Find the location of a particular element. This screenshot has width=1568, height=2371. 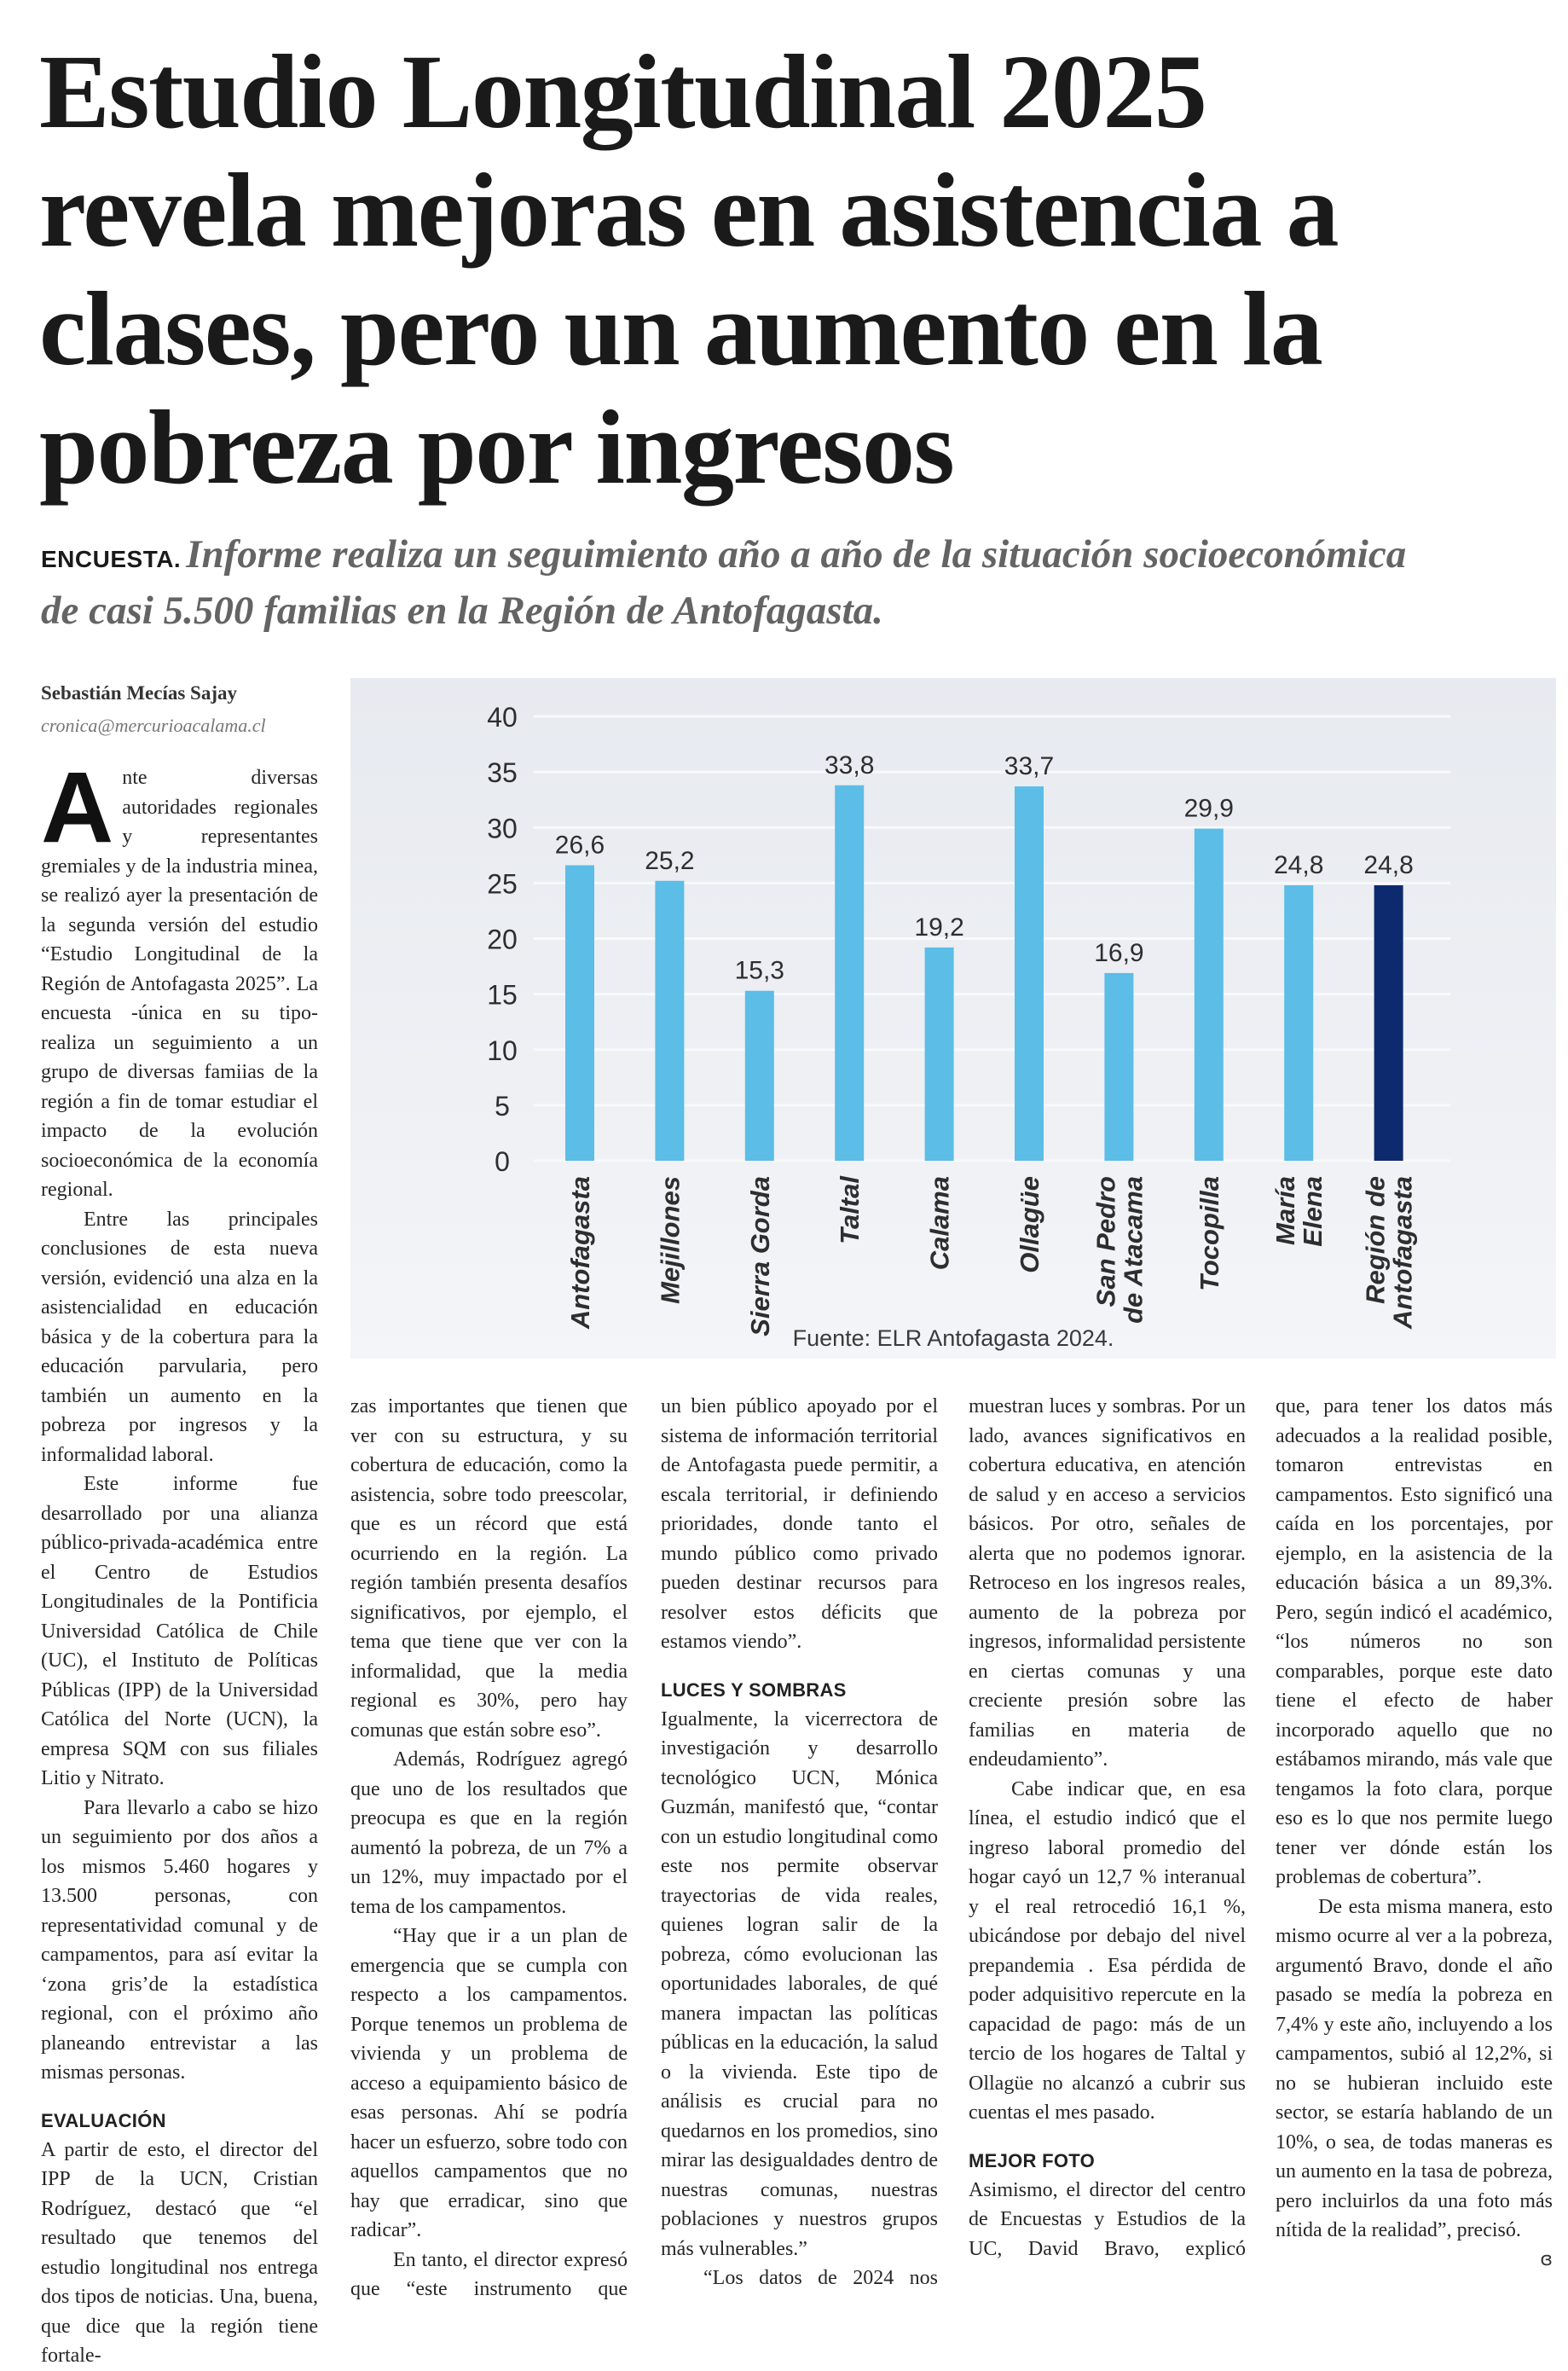

x-tick-label: Ollagüe is located at coordinates (1029, 1224).